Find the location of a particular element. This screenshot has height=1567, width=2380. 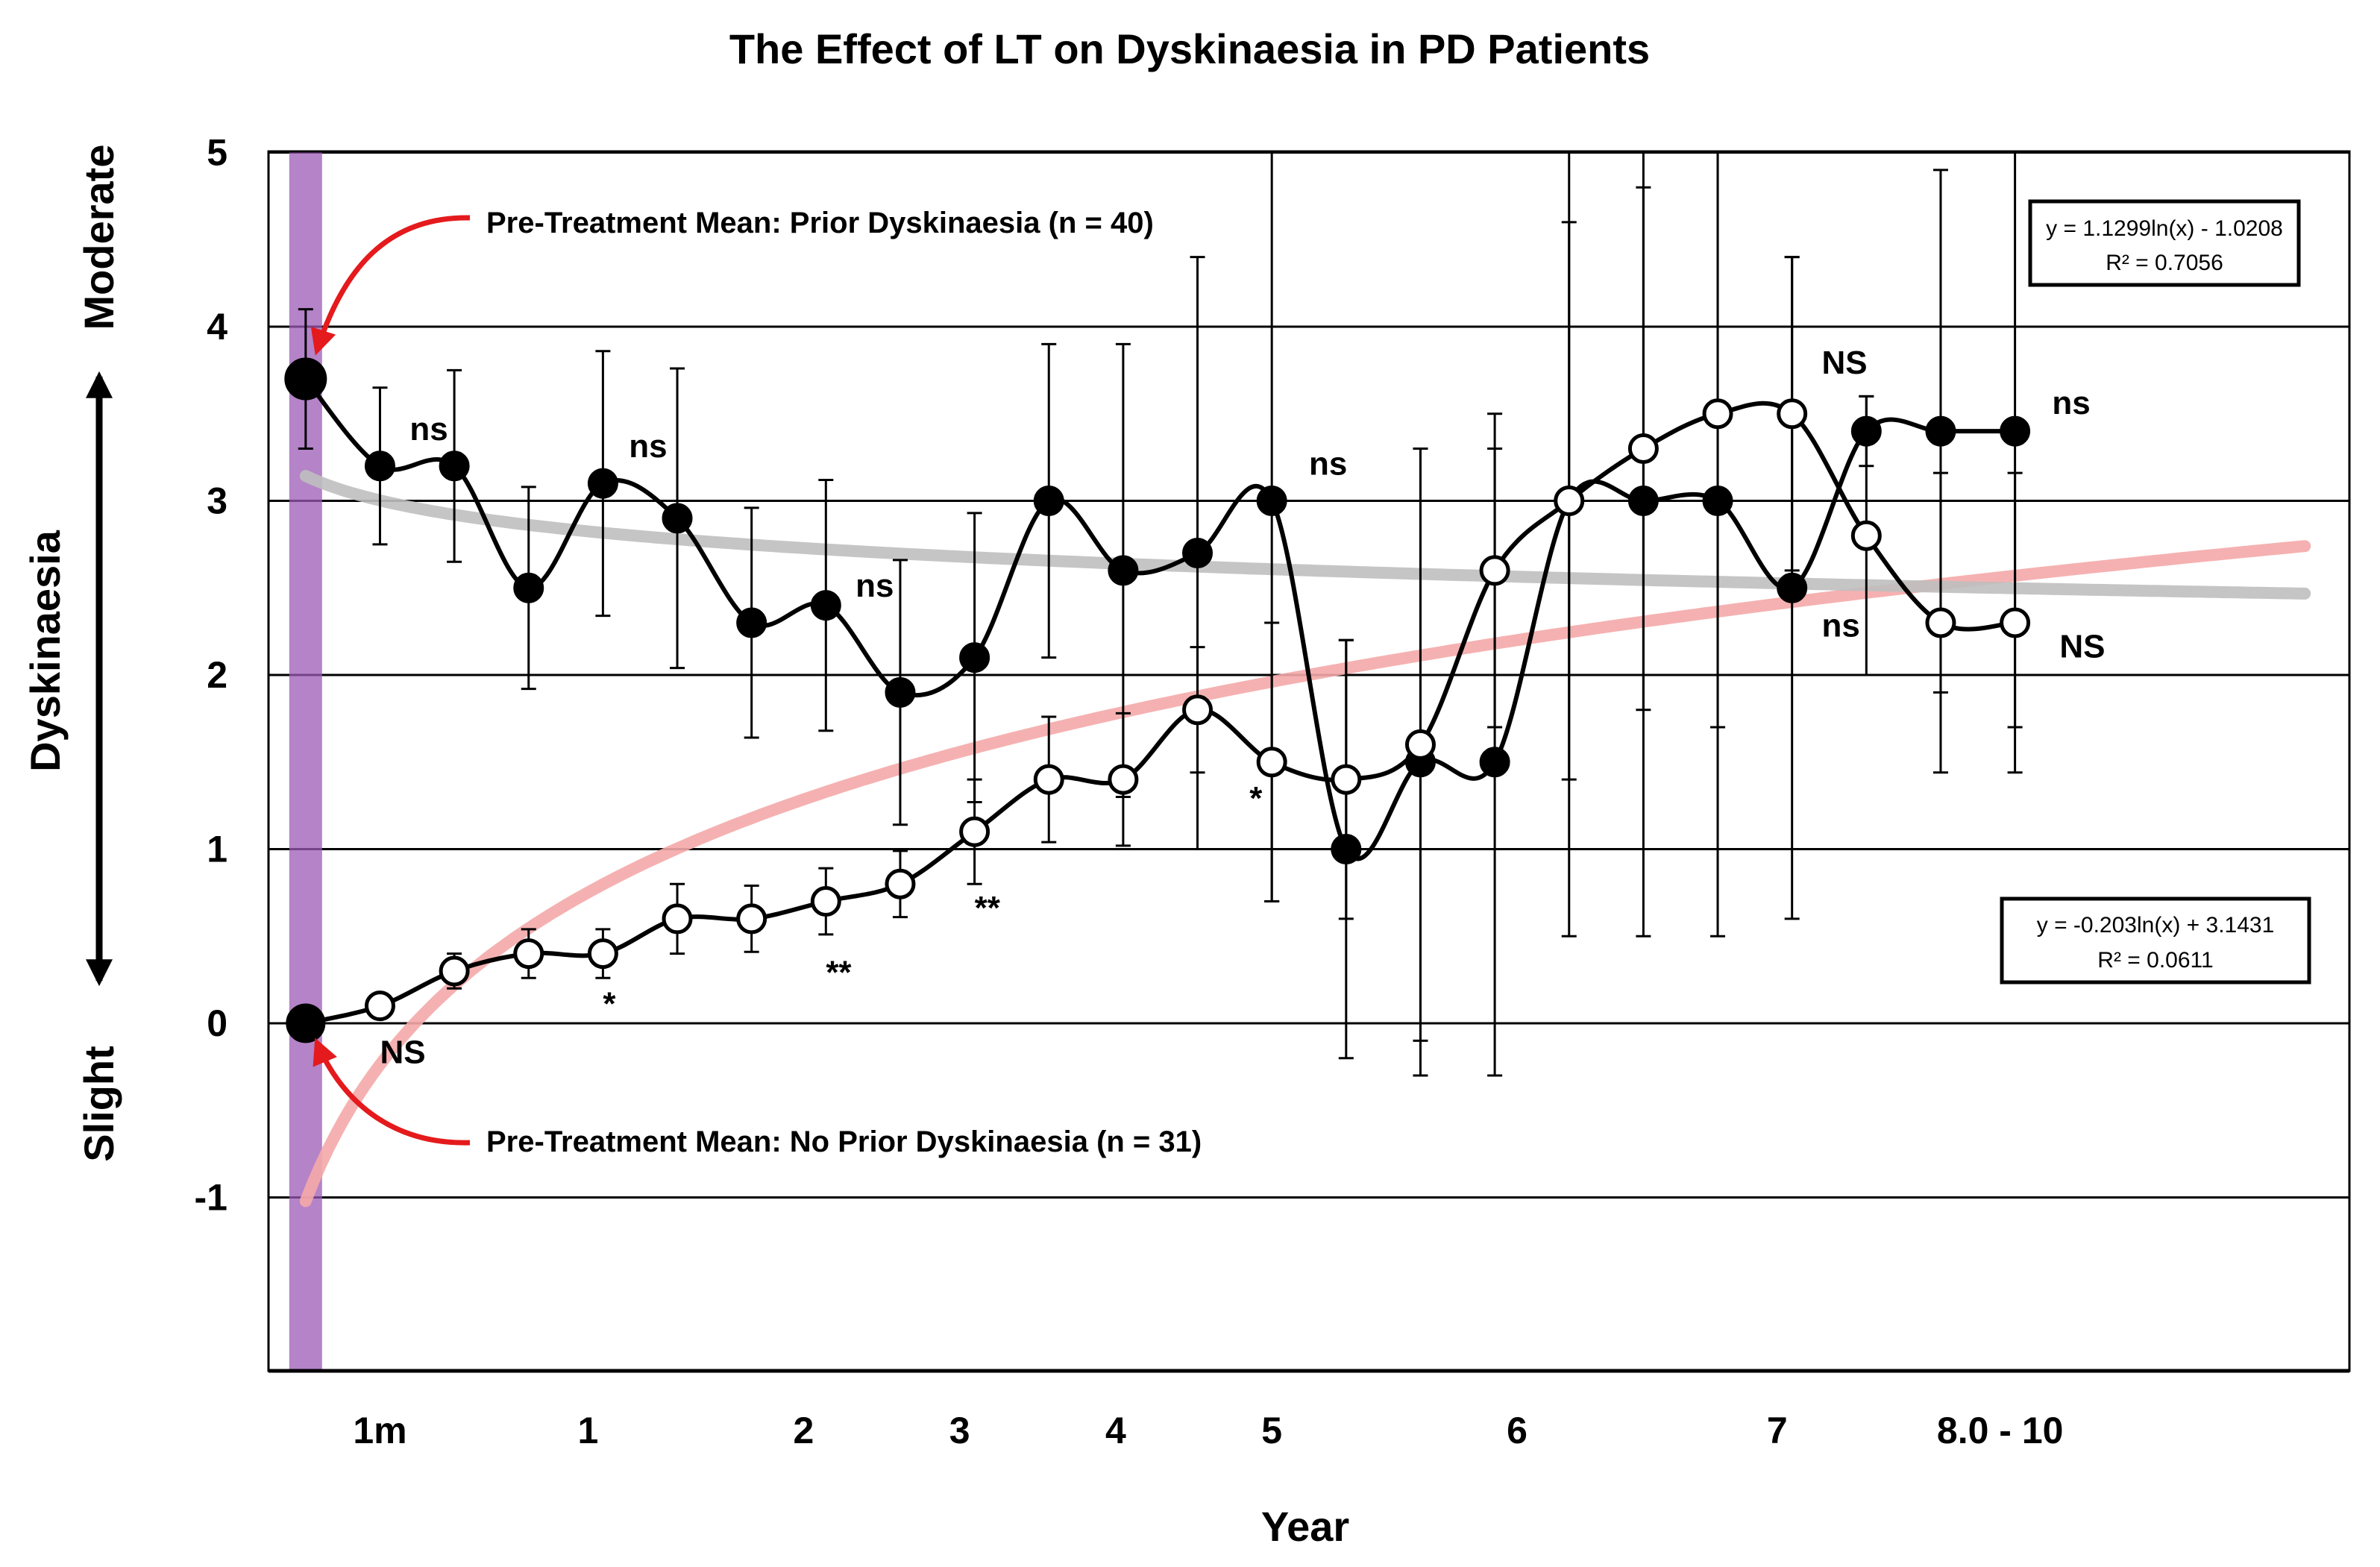

annotation-no-prior-arrow is located at coordinates (392, 1092).